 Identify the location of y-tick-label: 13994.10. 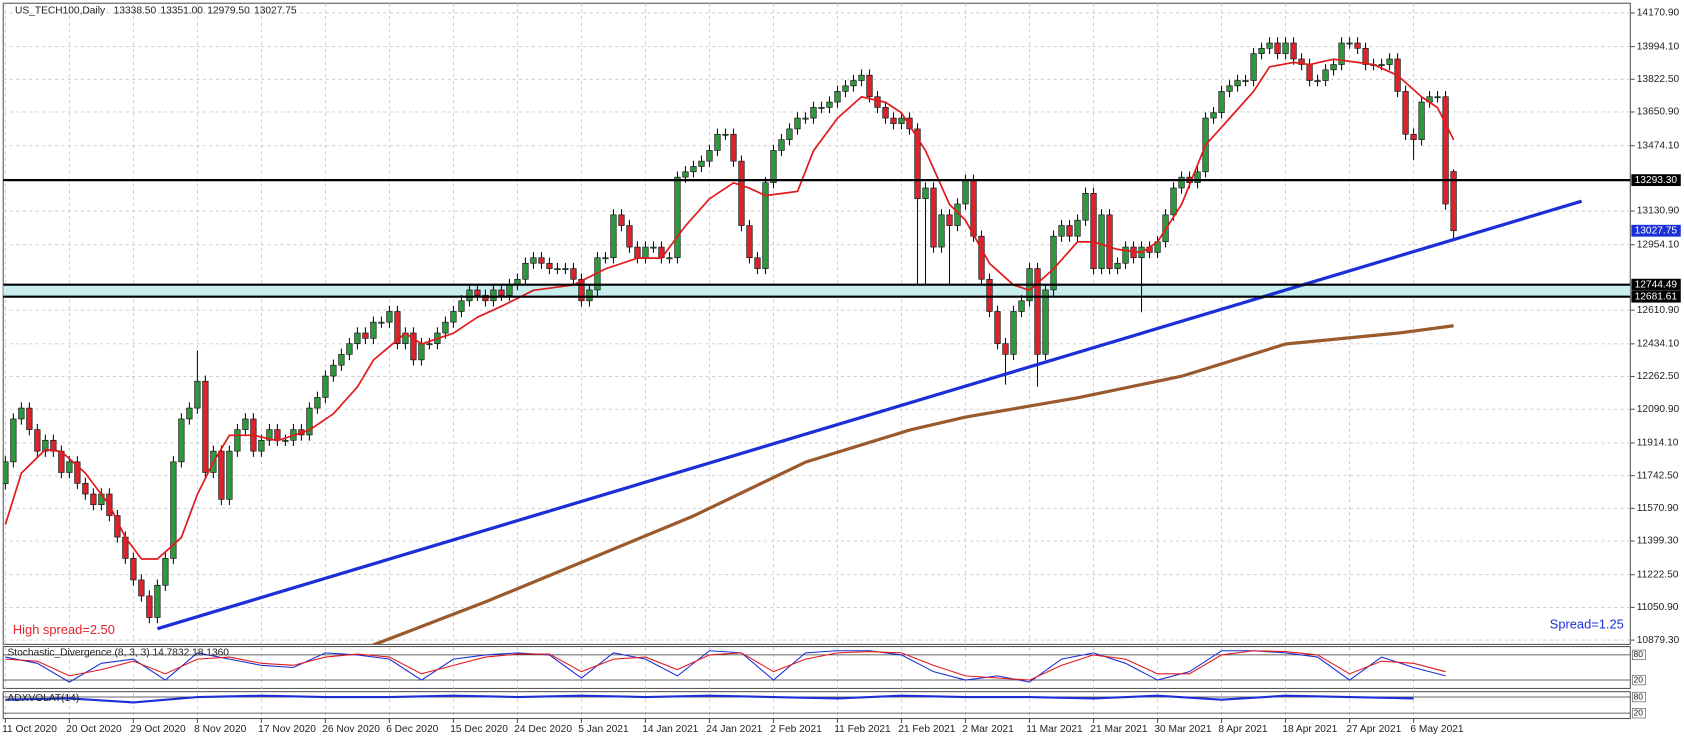
(1658, 46).